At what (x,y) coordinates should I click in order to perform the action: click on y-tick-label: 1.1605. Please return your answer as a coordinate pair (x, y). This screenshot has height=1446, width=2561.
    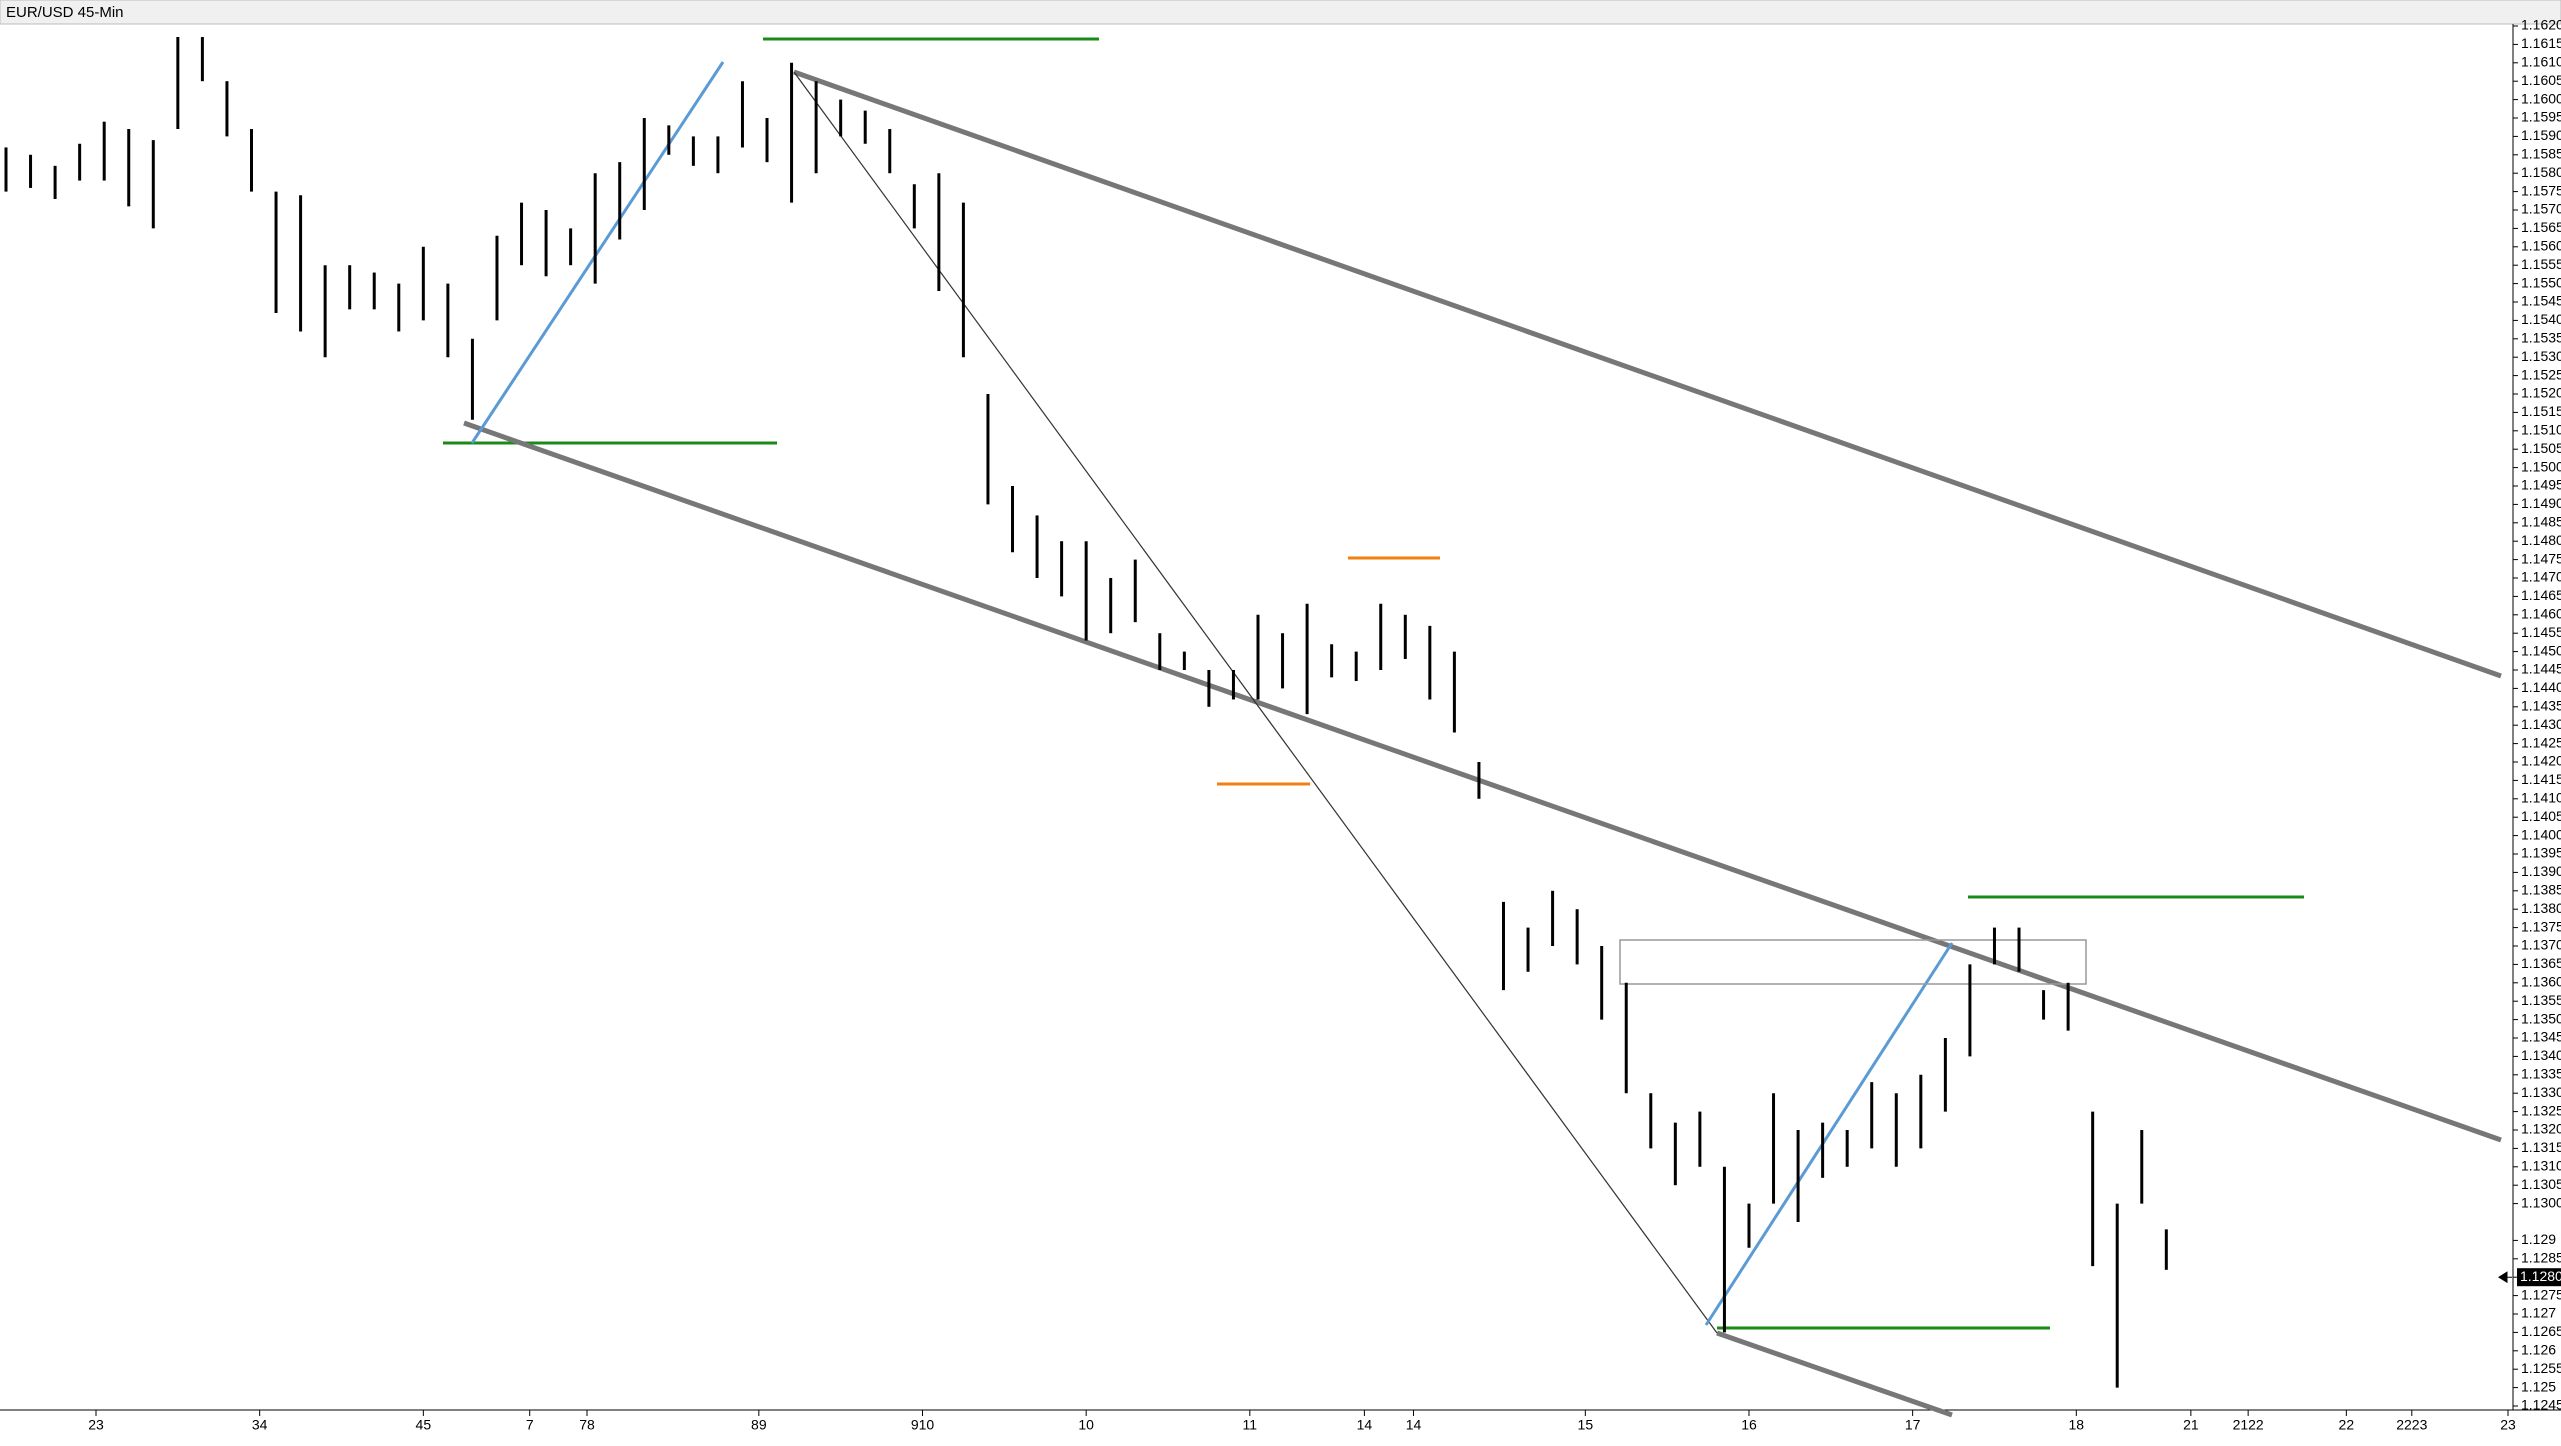
    Looking at the image, I should click on (2541, 80).